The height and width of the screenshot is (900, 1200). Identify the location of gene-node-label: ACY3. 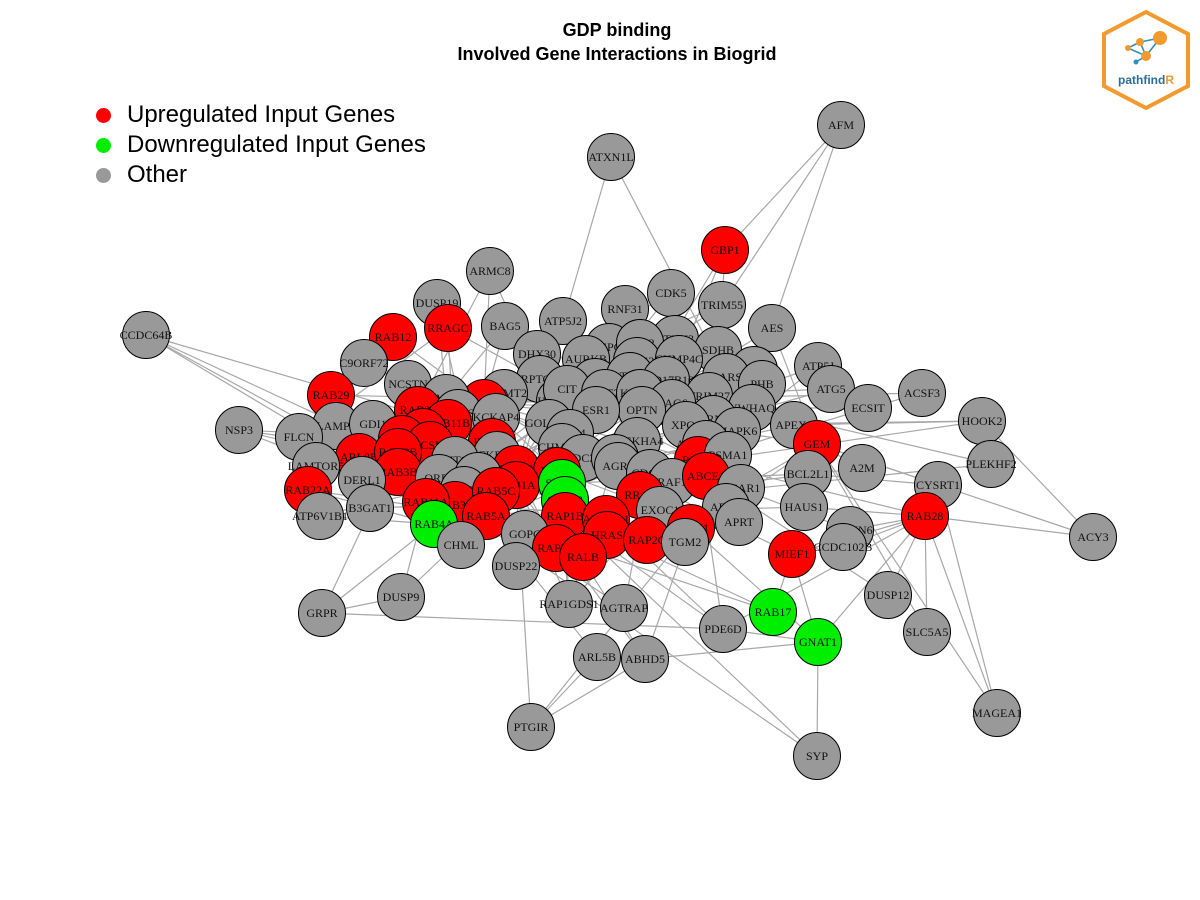
(1092, 537).